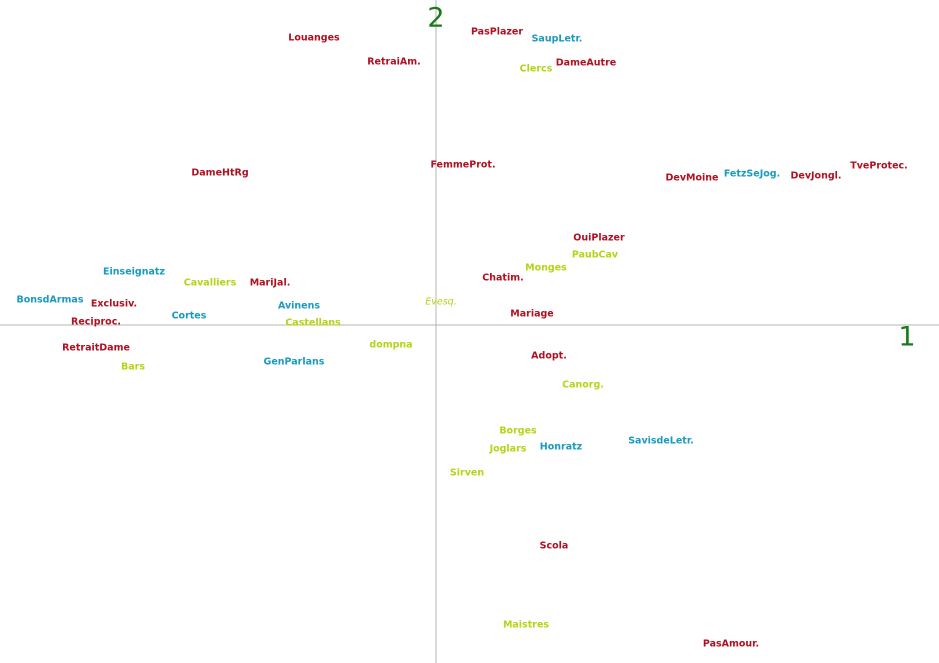  I want to click on point-label: Monges, so click(546, 268).